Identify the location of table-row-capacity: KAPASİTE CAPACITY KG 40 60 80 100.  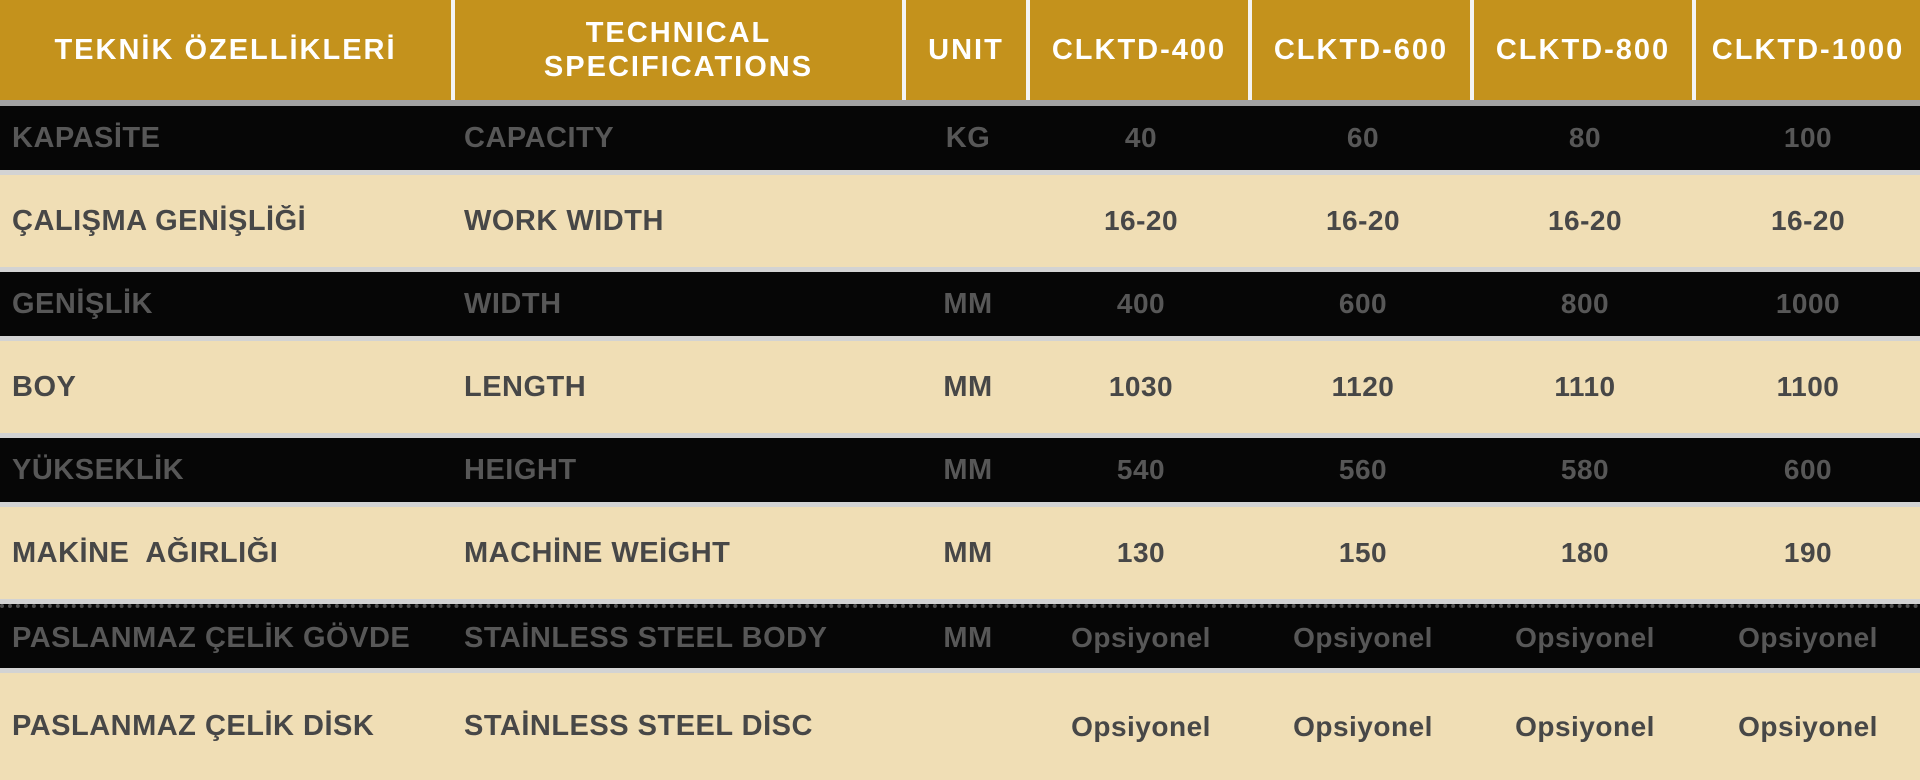
(960, 138).